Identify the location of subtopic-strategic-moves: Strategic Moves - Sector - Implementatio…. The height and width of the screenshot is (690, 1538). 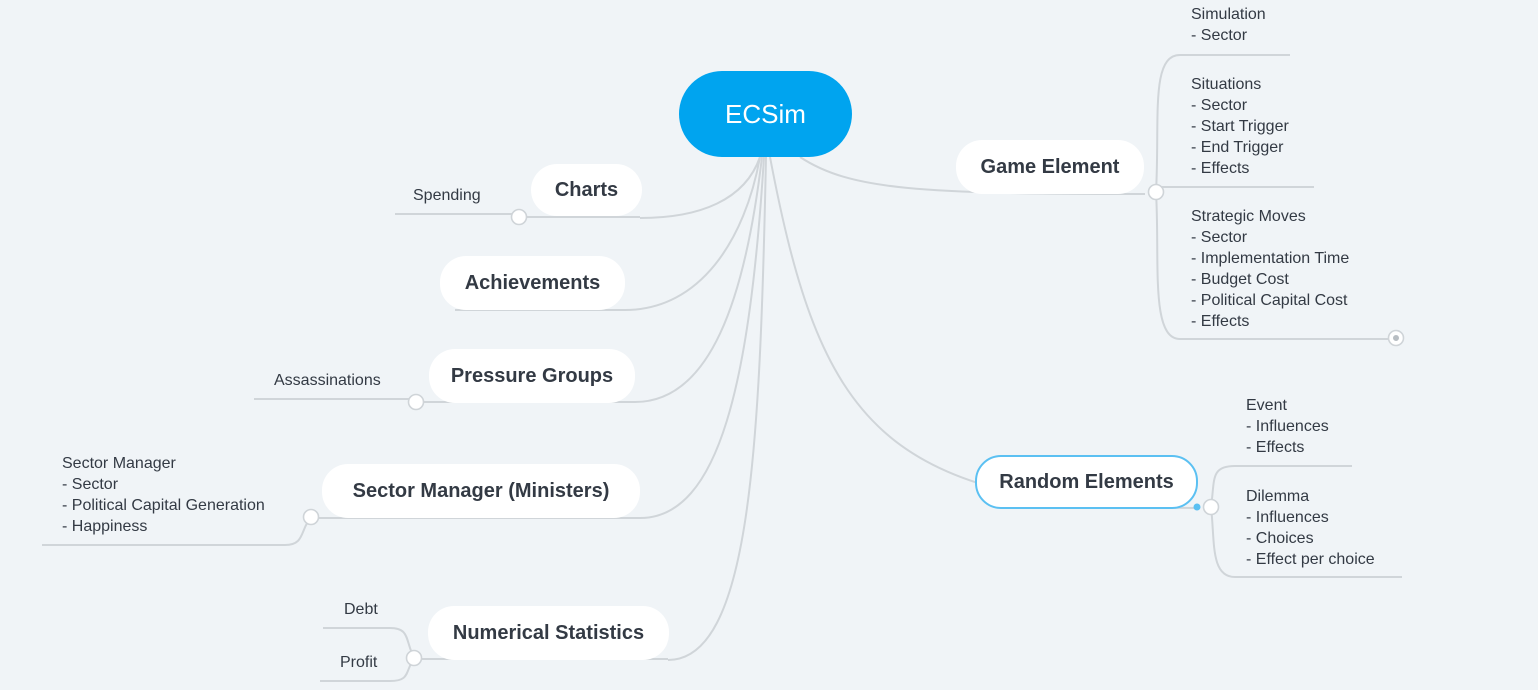
(1270, 269).